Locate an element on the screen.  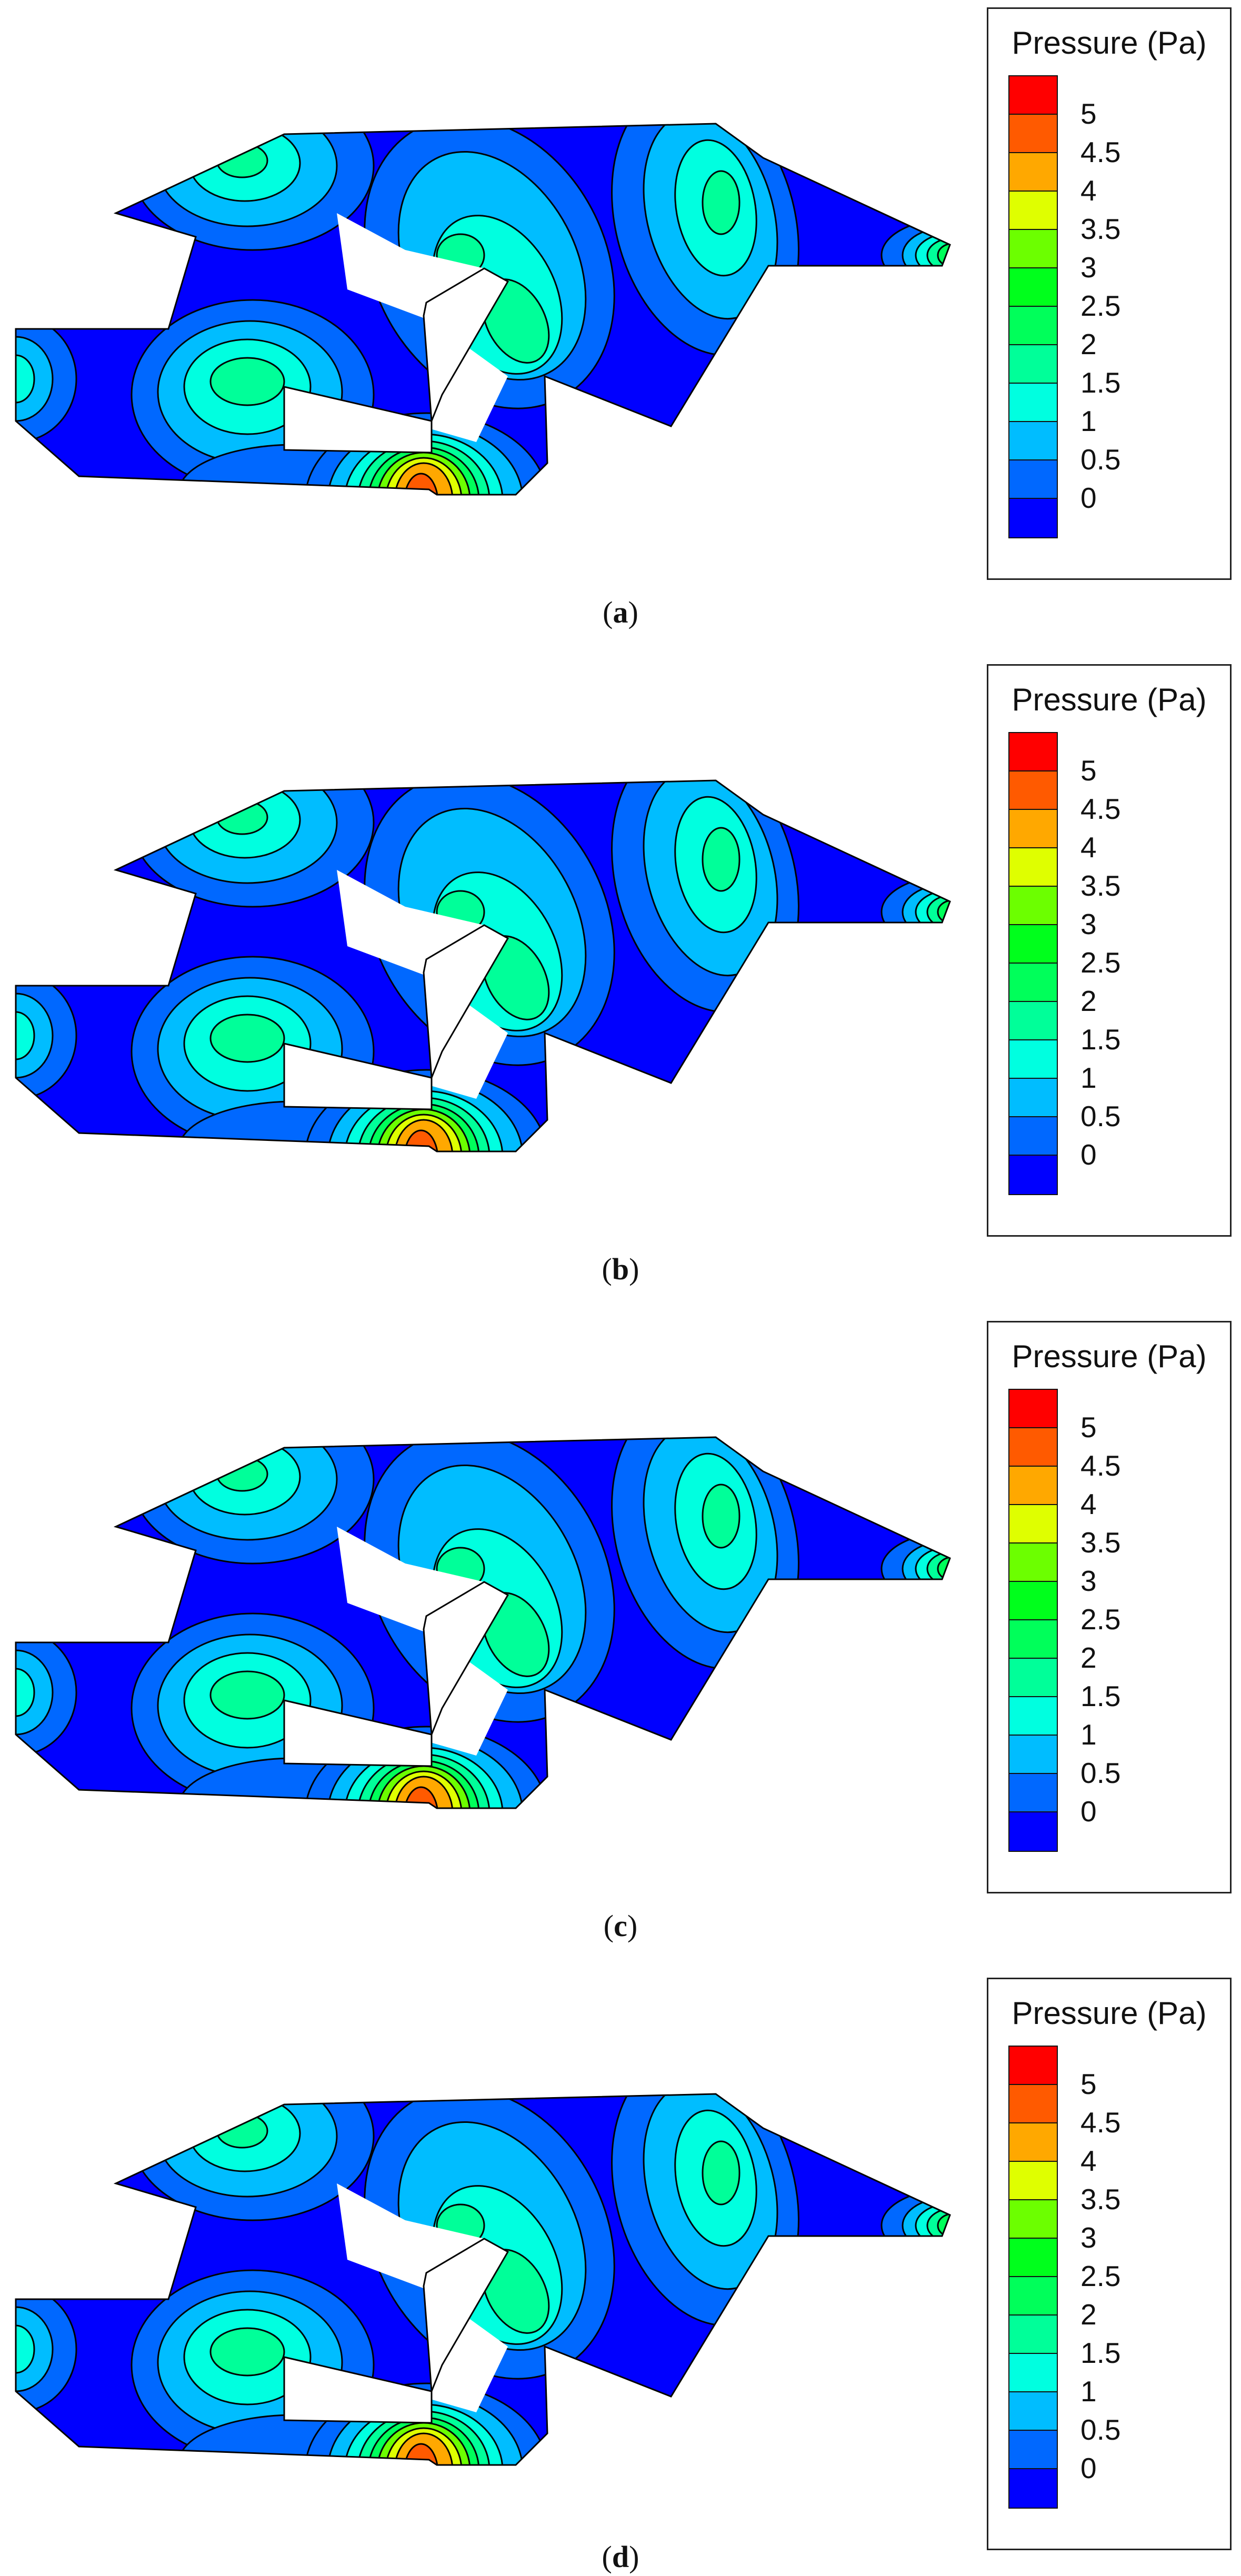
panel-label: b is located at coordinates (620, 1269).